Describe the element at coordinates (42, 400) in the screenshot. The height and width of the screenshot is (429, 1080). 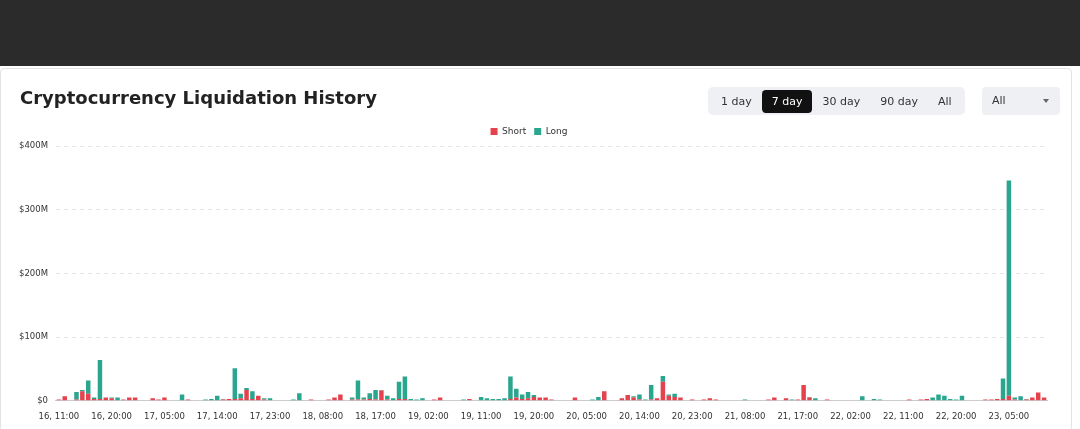
I see `y-tick-label: $0` at that location.